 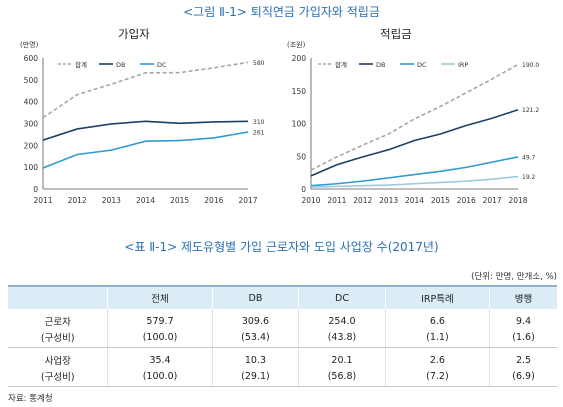 What do you see at coordinates (437, 319) in the screenshot?
I see `table-cell: 6.6` at bounding box center [437, 319].